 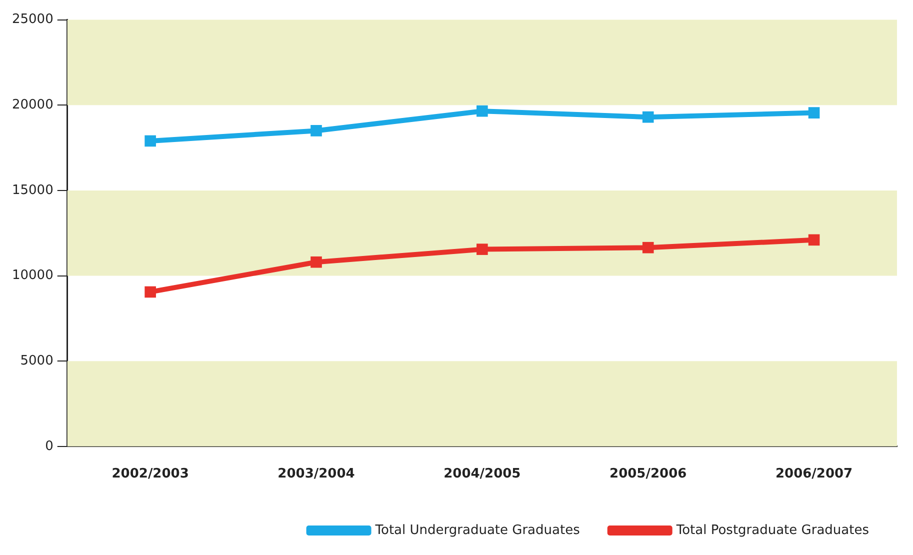 I want to click on x-tick-label: 2002/2003, so click(x=150, y=474).